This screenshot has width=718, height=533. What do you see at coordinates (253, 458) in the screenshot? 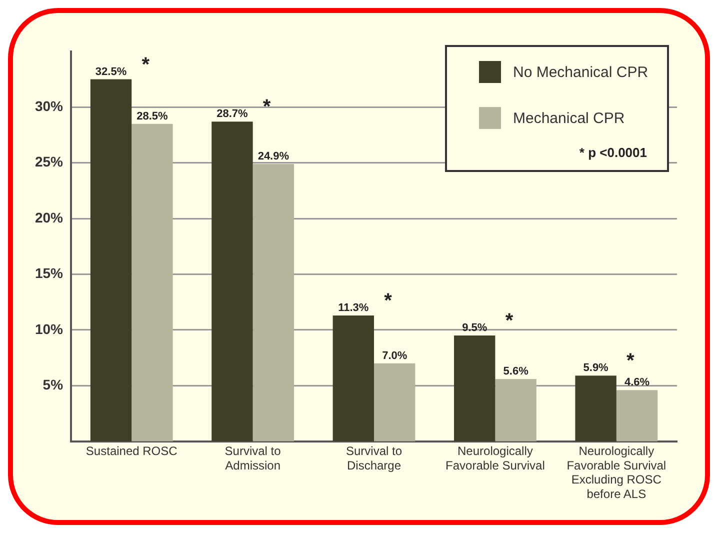
I see `x-tick-label: Survival to Admission` at bounding box center [253, 458].